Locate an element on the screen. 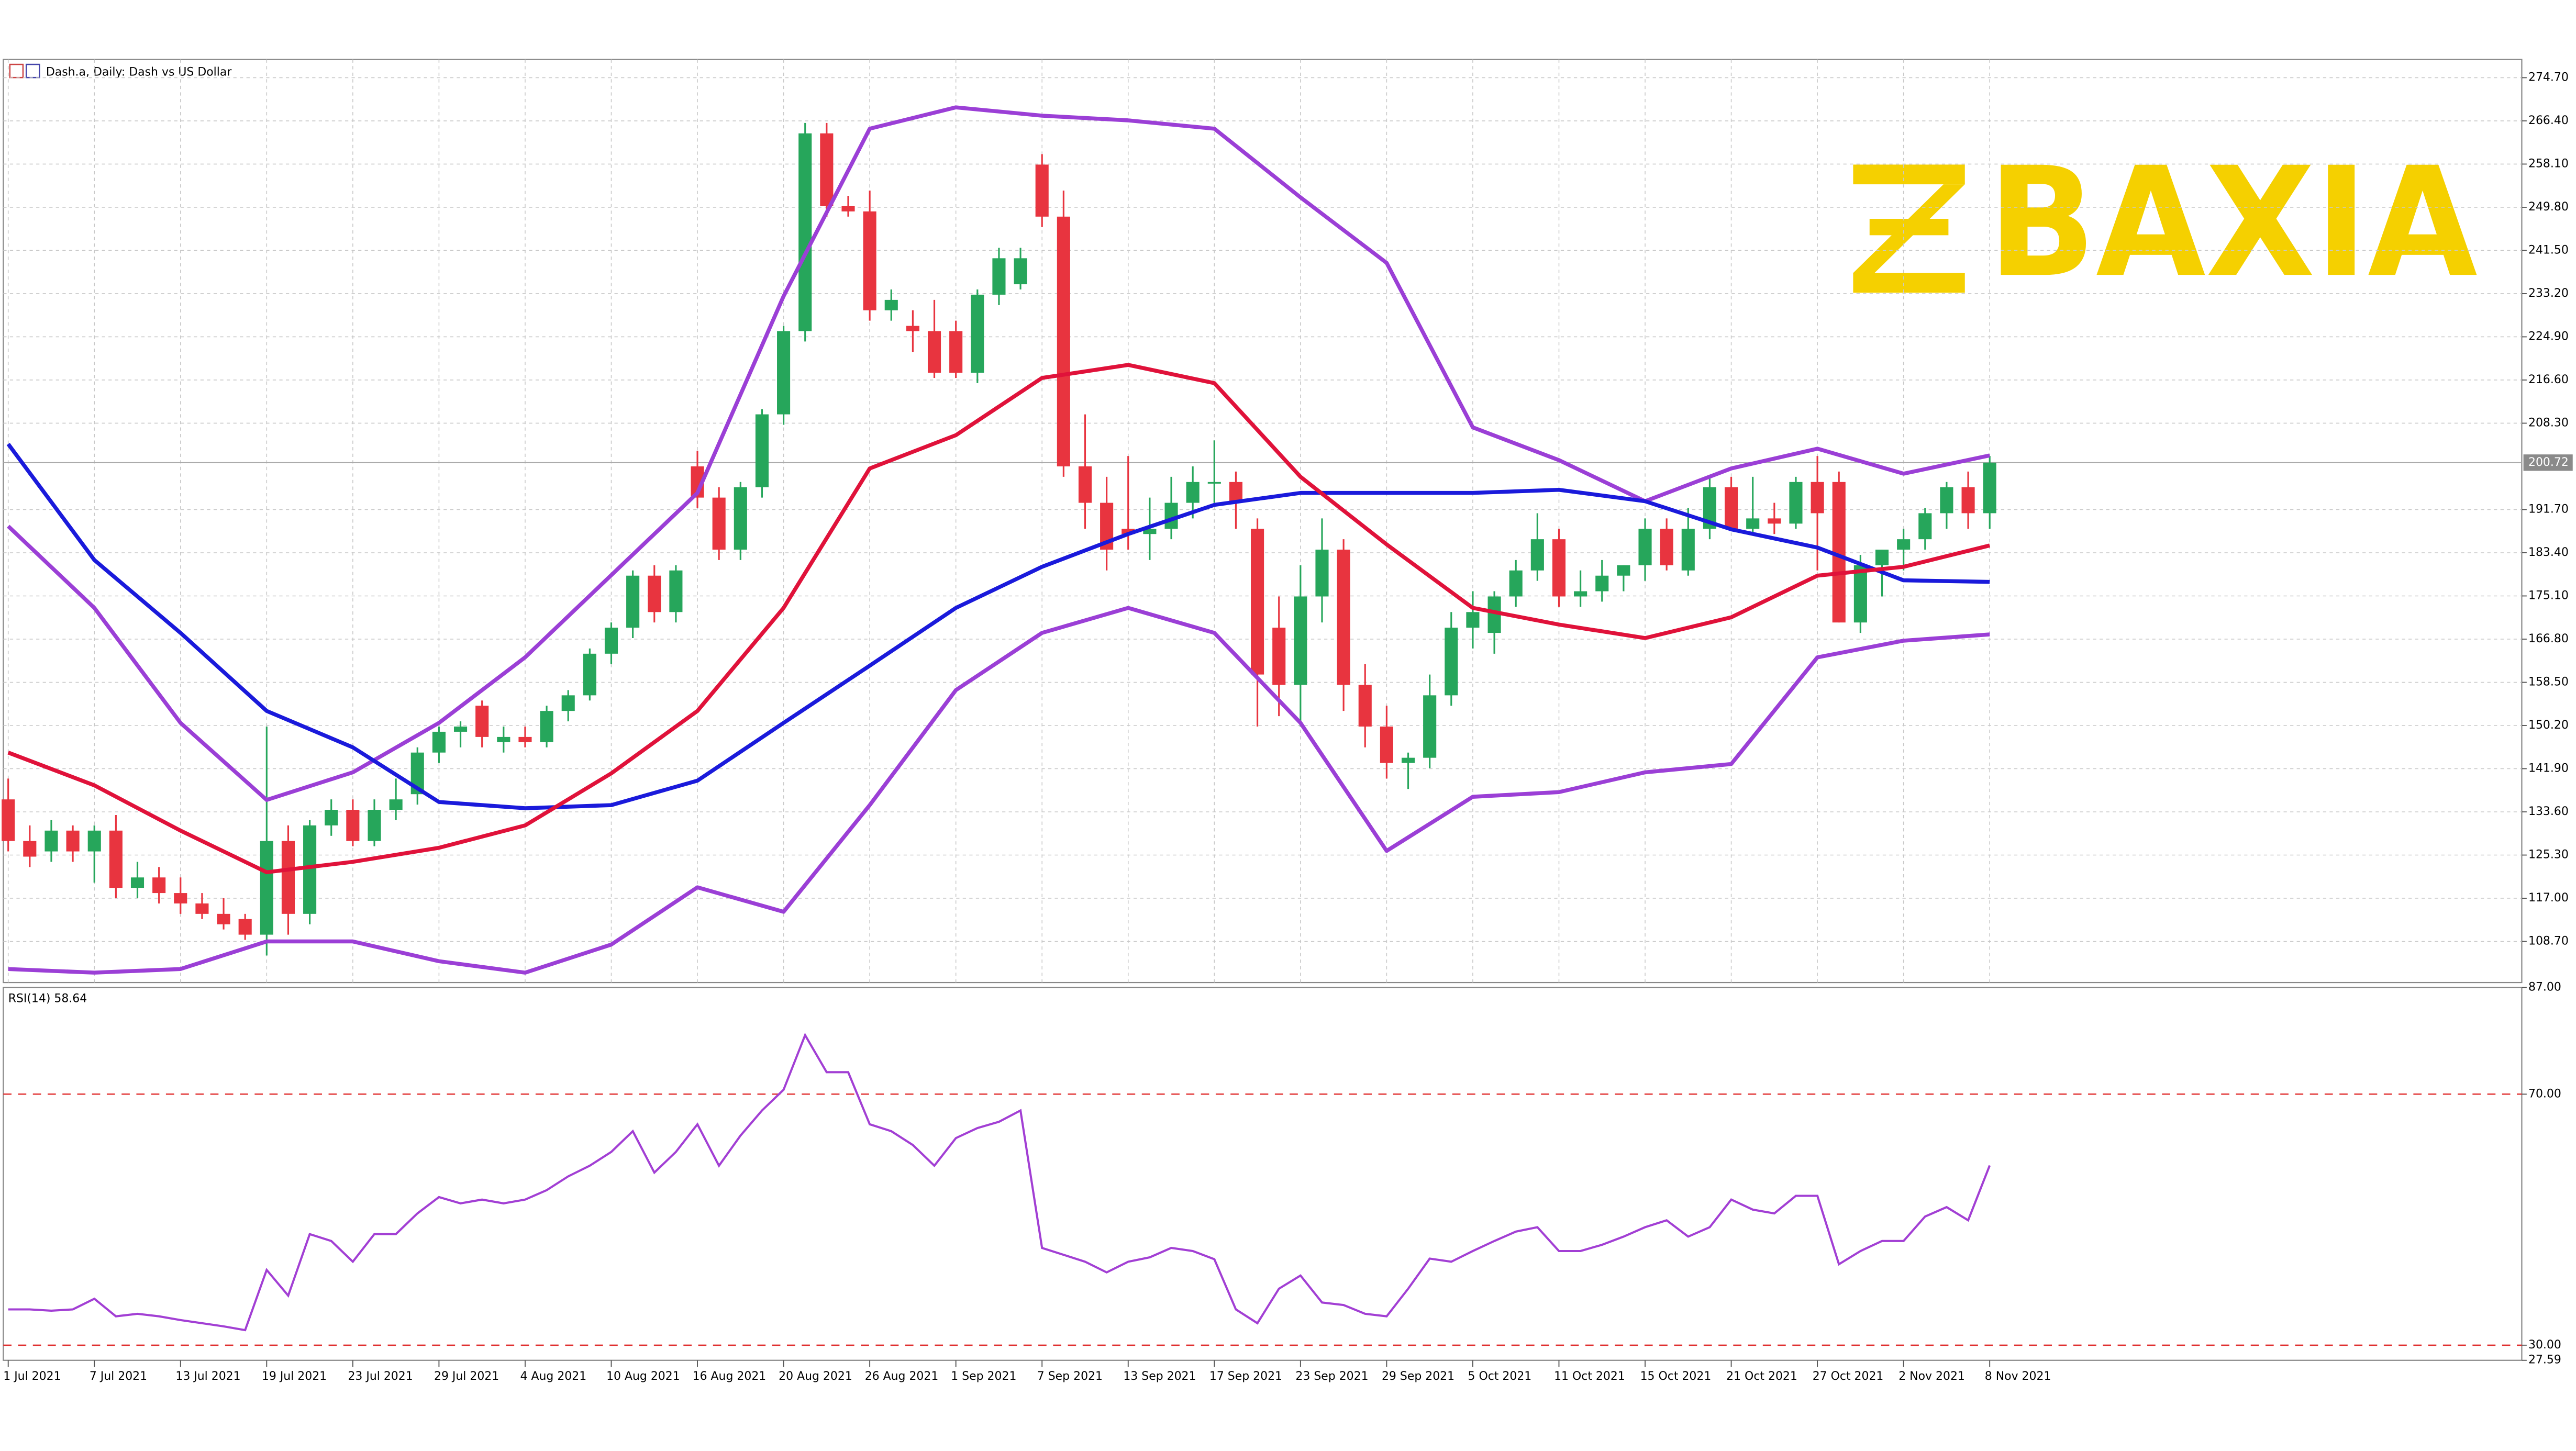 This screenshot has width=2576, height=1451. x-tick-label: 1 Sep 2021 is located at coordinates (984, 1377).